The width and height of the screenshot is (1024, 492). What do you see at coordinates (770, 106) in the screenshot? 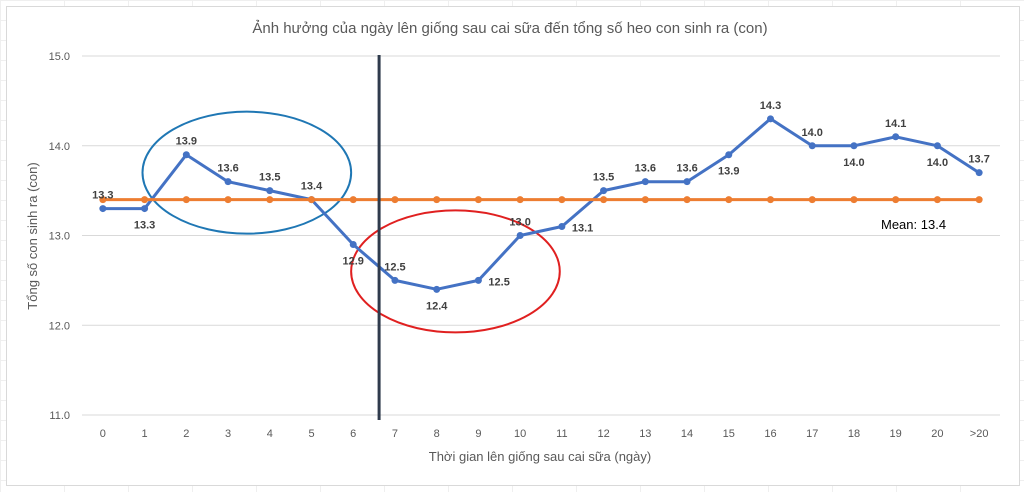
I see `data-label: 14.3` at bounding box center [770, 106].